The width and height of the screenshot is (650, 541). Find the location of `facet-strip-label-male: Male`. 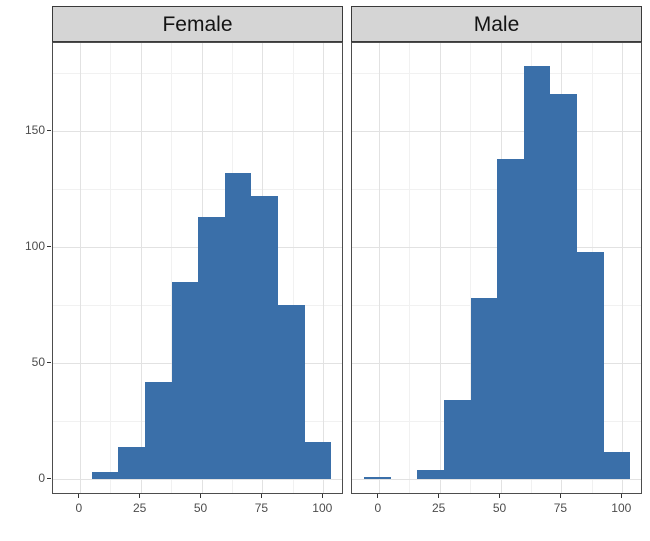

facet-strip-label-male: Male is located at coordinates (496, 24).